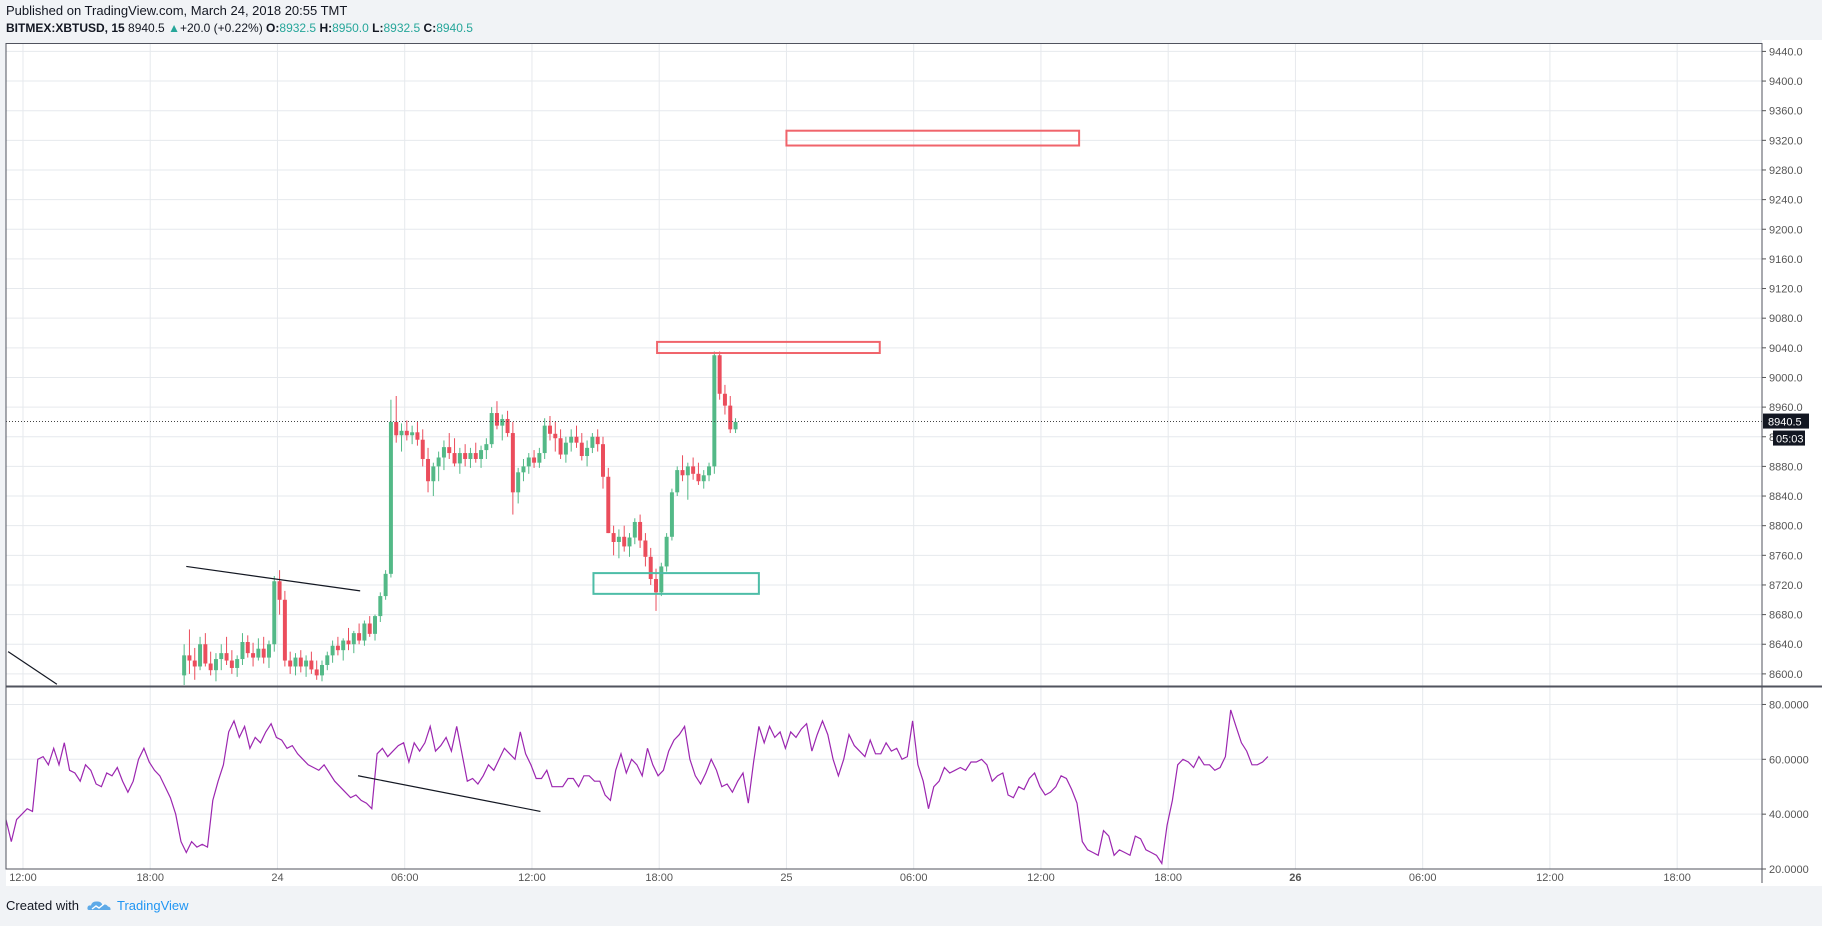  I want to click on price-change: +20.0 (+0.22%), so click(221, 28).